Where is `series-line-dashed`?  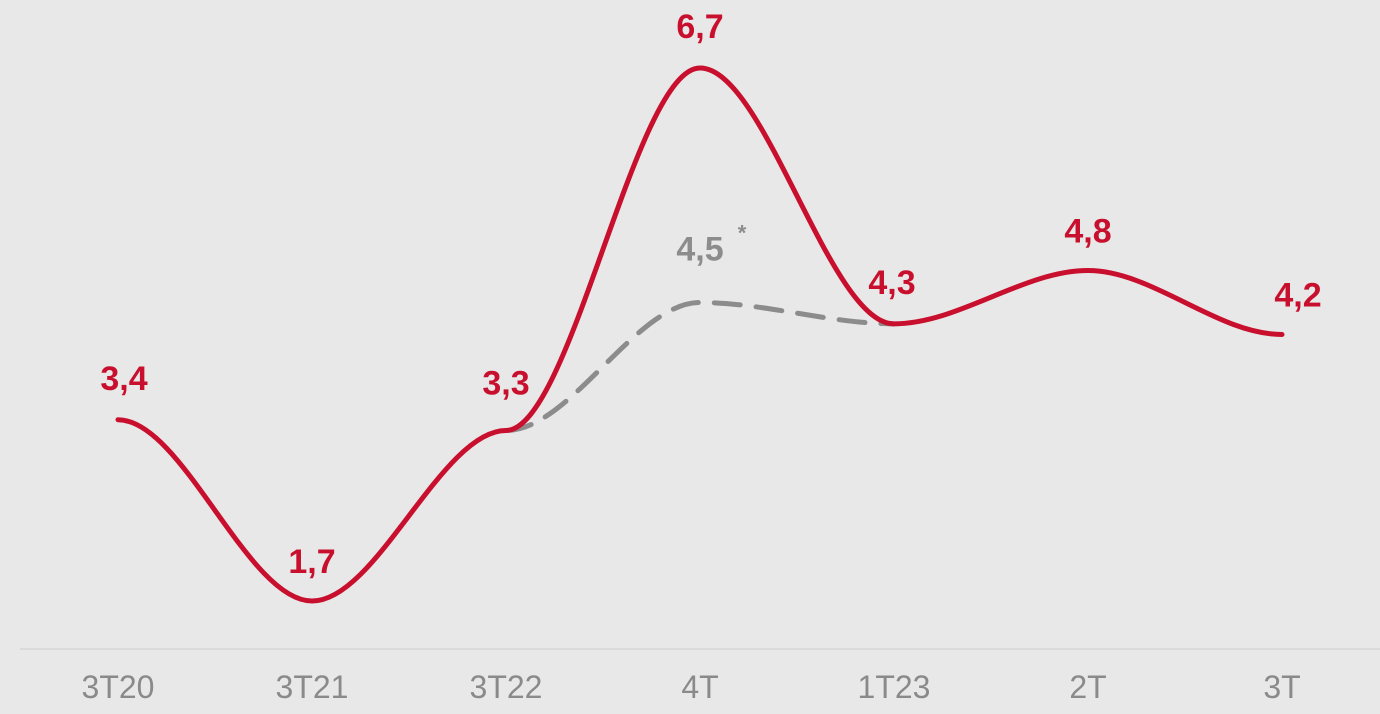 series-line-dashed is located at coordinates (700, 366).